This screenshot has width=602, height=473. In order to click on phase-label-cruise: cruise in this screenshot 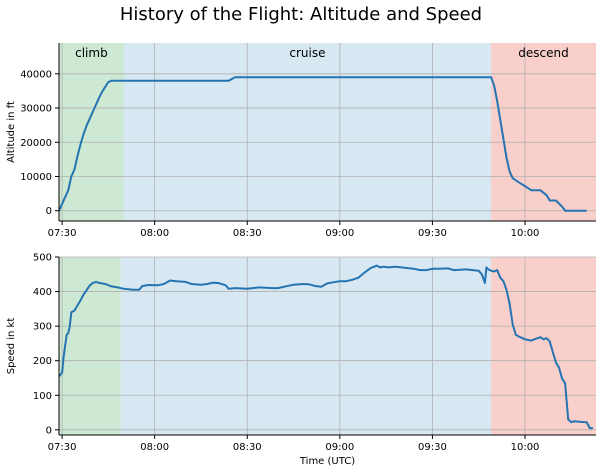, I will do `click(307, 53)`.